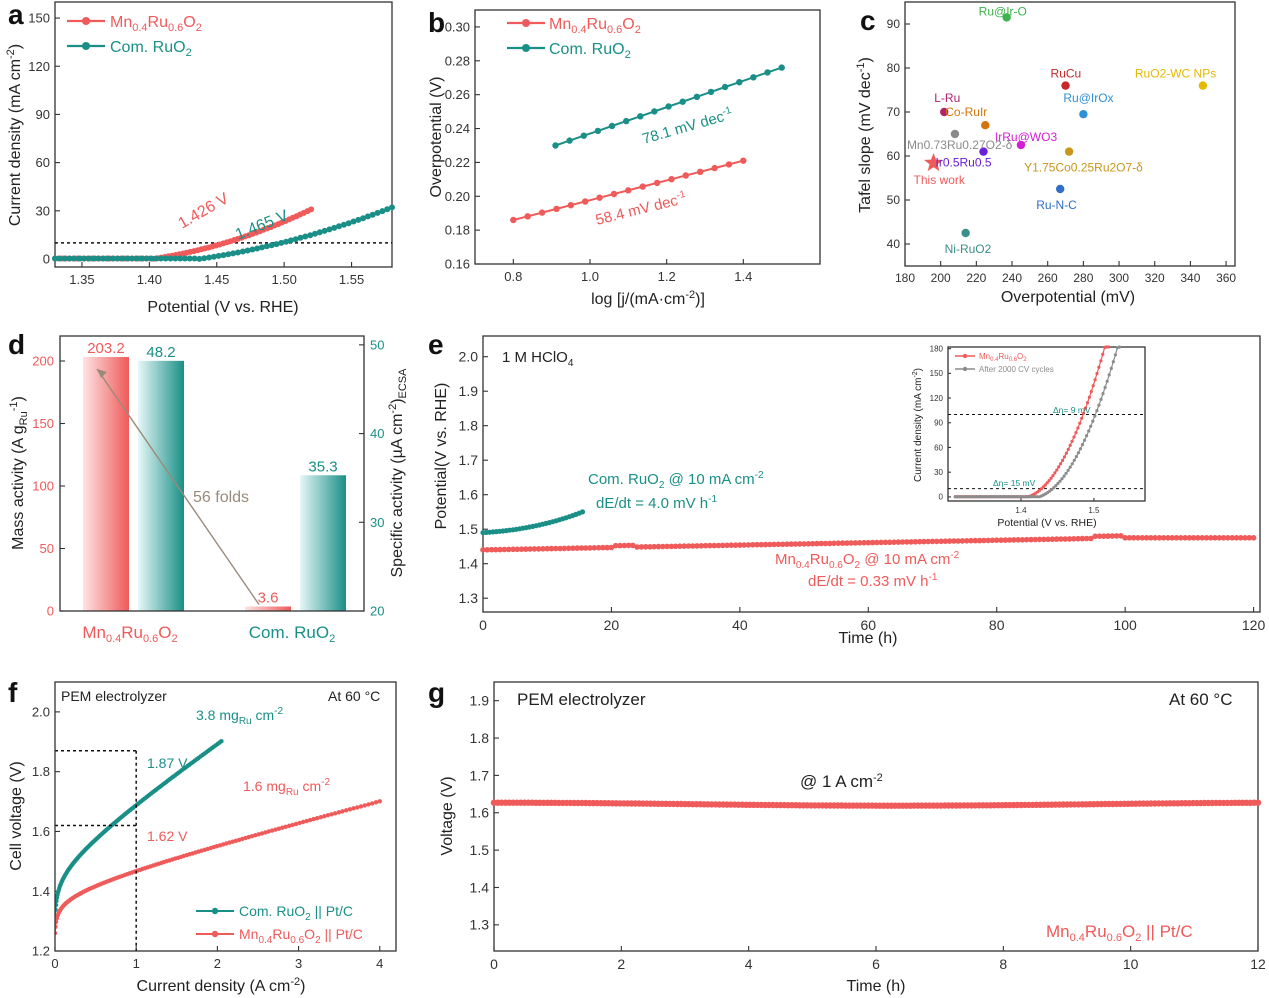  I want to click on panel-c-frame, so click(1070, 134).